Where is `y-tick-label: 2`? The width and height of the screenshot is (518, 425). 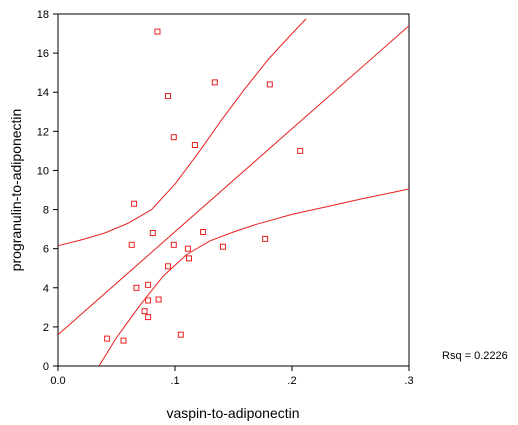
y-tick-label: 2 is located at coordinates (46, 328).